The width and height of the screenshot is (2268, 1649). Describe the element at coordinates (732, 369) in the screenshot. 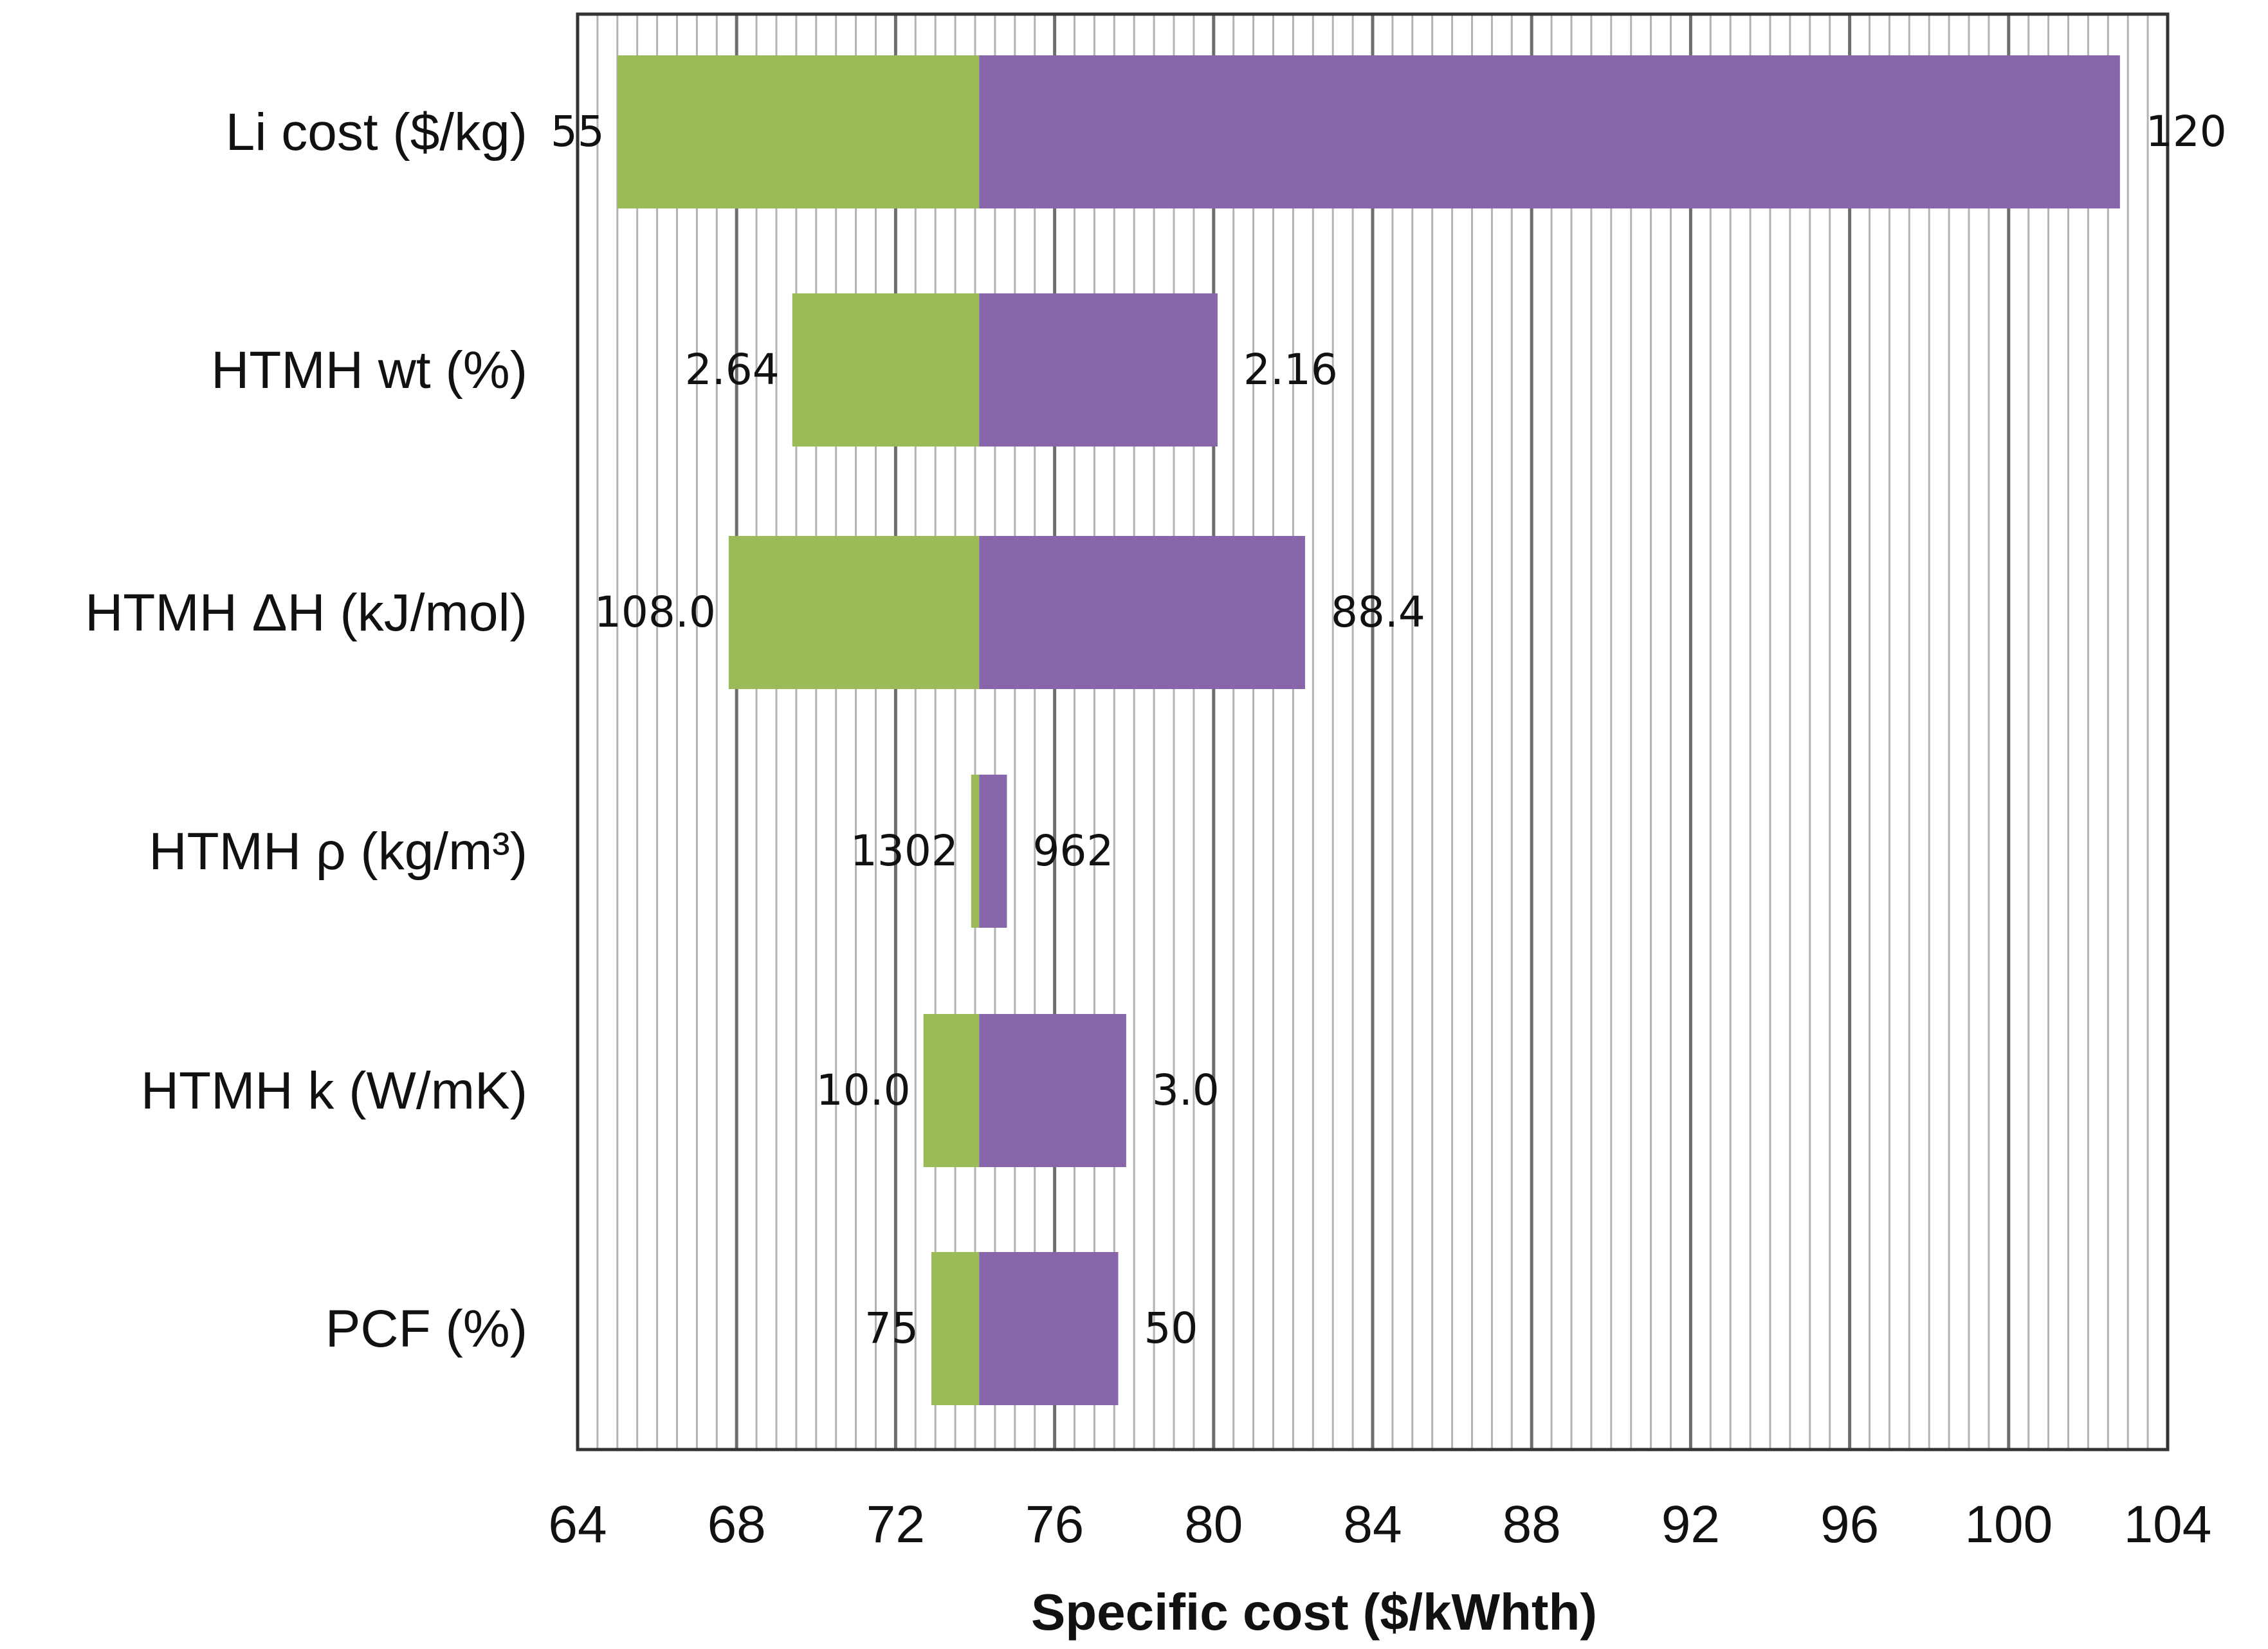

I see `low-param-label: 2.64` at that location.